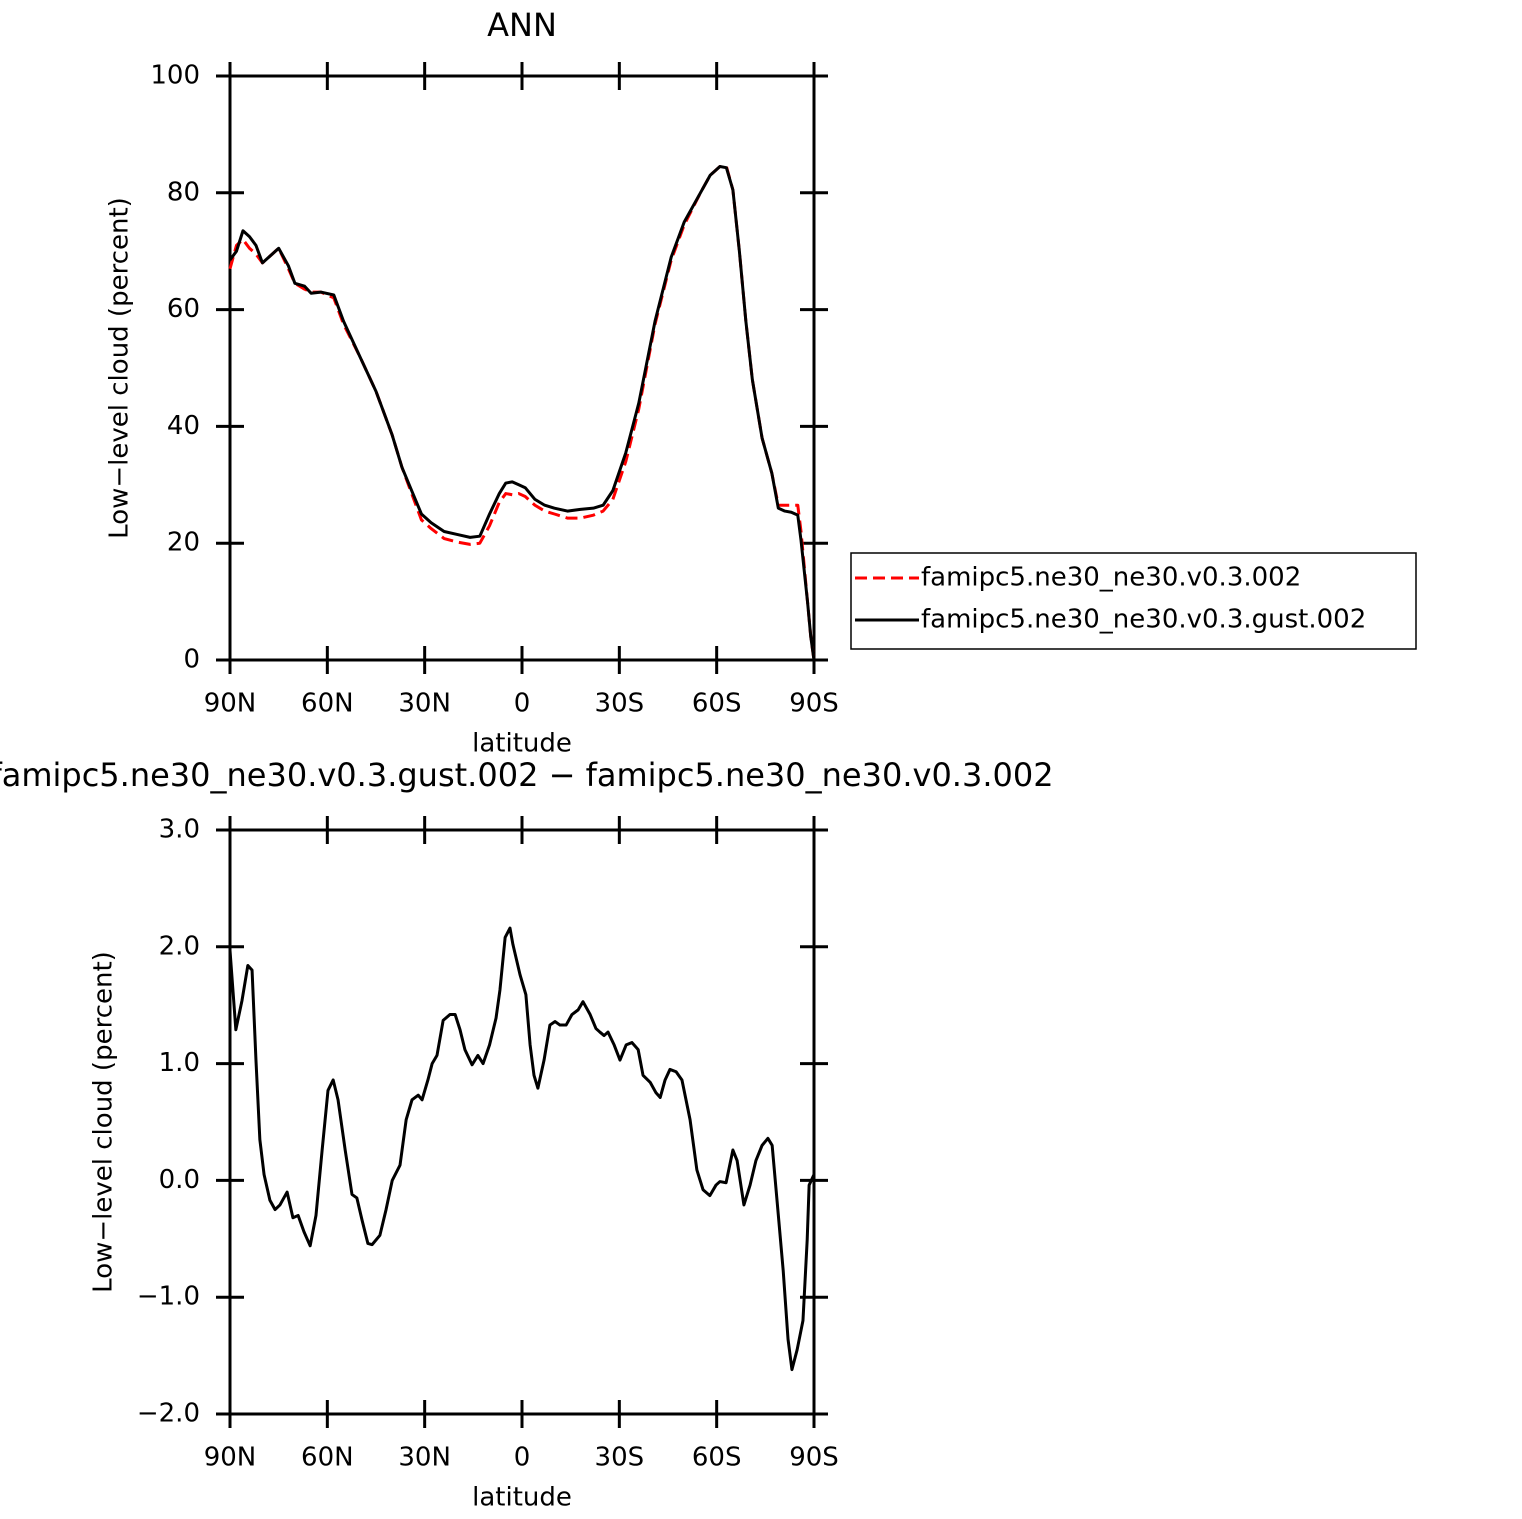  I want to click on y-tick-label: 3.0, so click(179, 830).